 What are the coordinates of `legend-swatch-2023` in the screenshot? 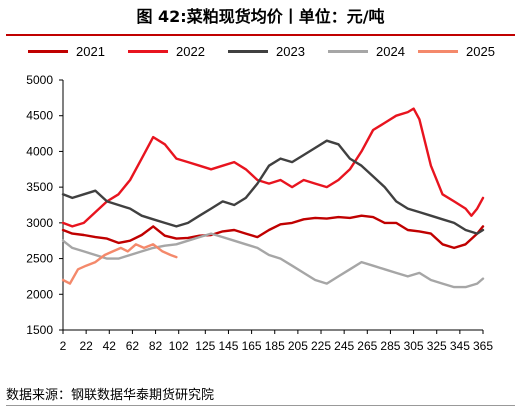 It's located at (248, 51).